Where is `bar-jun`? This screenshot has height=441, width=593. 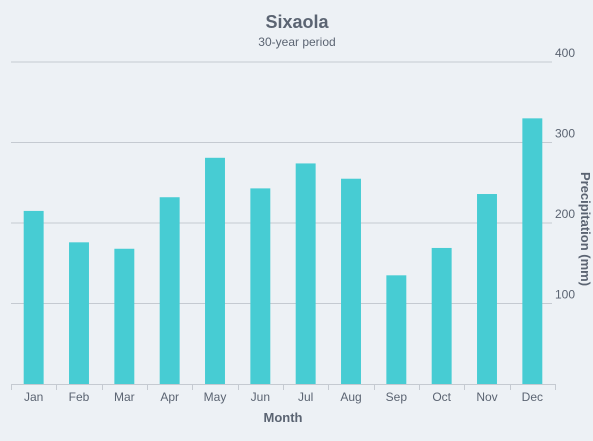 bar-jun is located at coordinates (260, 286).